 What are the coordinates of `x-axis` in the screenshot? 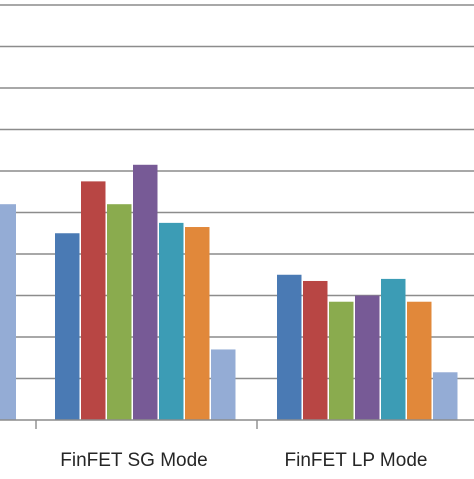 It's located at (237, 424).